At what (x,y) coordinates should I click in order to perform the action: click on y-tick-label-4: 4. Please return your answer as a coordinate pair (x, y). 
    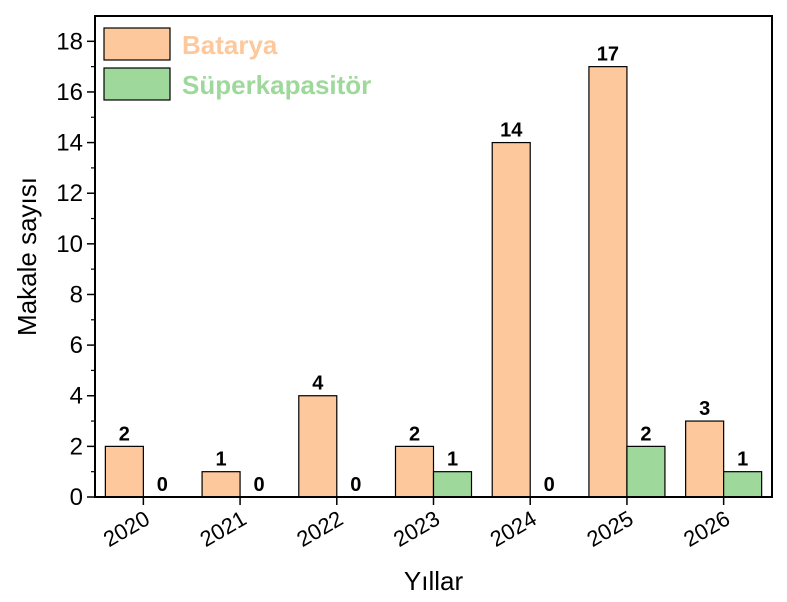
    Looking at the image, I should click on (76, 396).